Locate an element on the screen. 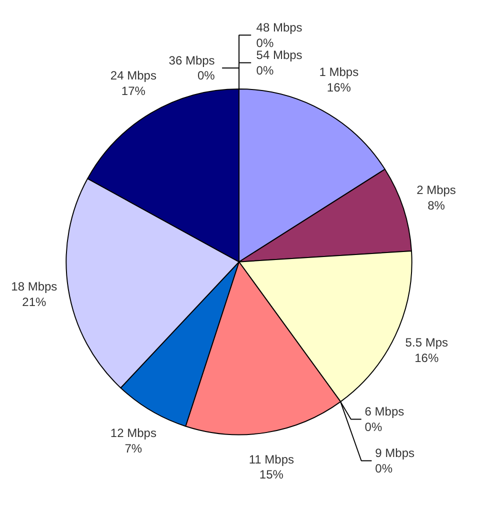 This screenshot has width=477, height=521. data-label: 17% is located at coordinates (133, 91).